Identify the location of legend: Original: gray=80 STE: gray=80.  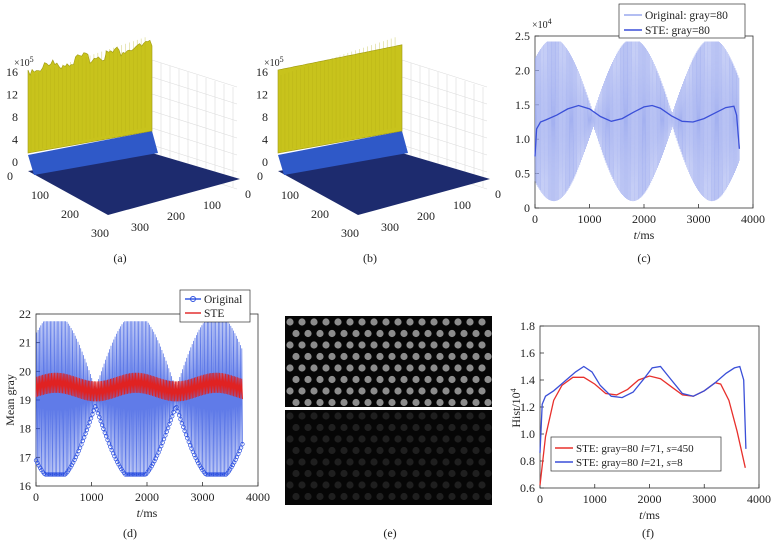
(682, 21).